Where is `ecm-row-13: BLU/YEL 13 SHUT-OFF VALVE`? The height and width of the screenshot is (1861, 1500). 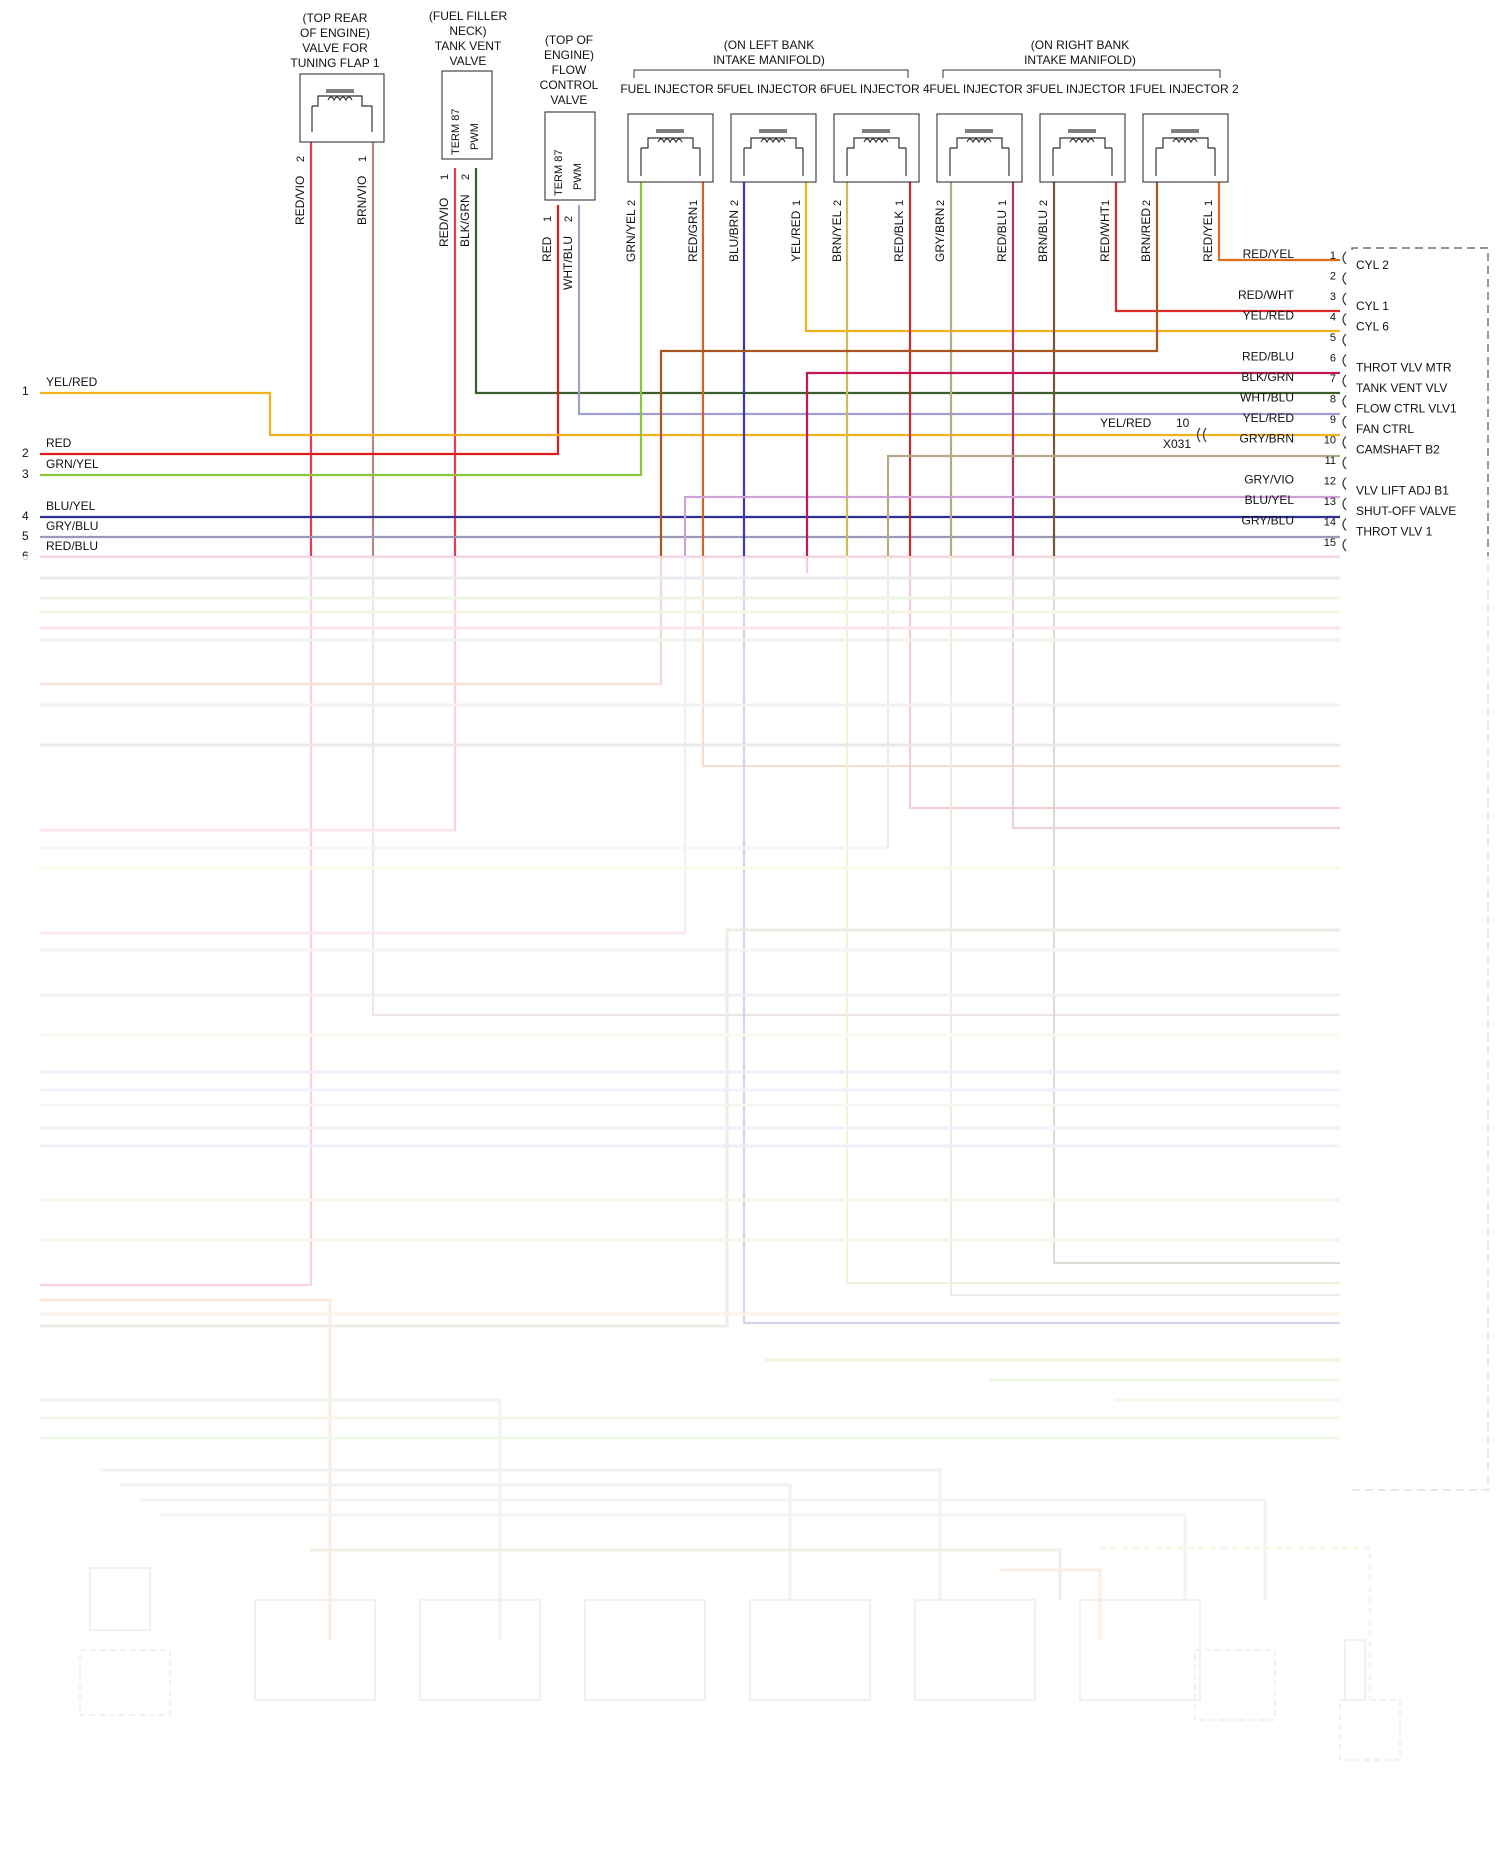 ecm-row-13: BLU/YEL 13 SHUT-OFF VALVE is located at coordinates (1351, 505).